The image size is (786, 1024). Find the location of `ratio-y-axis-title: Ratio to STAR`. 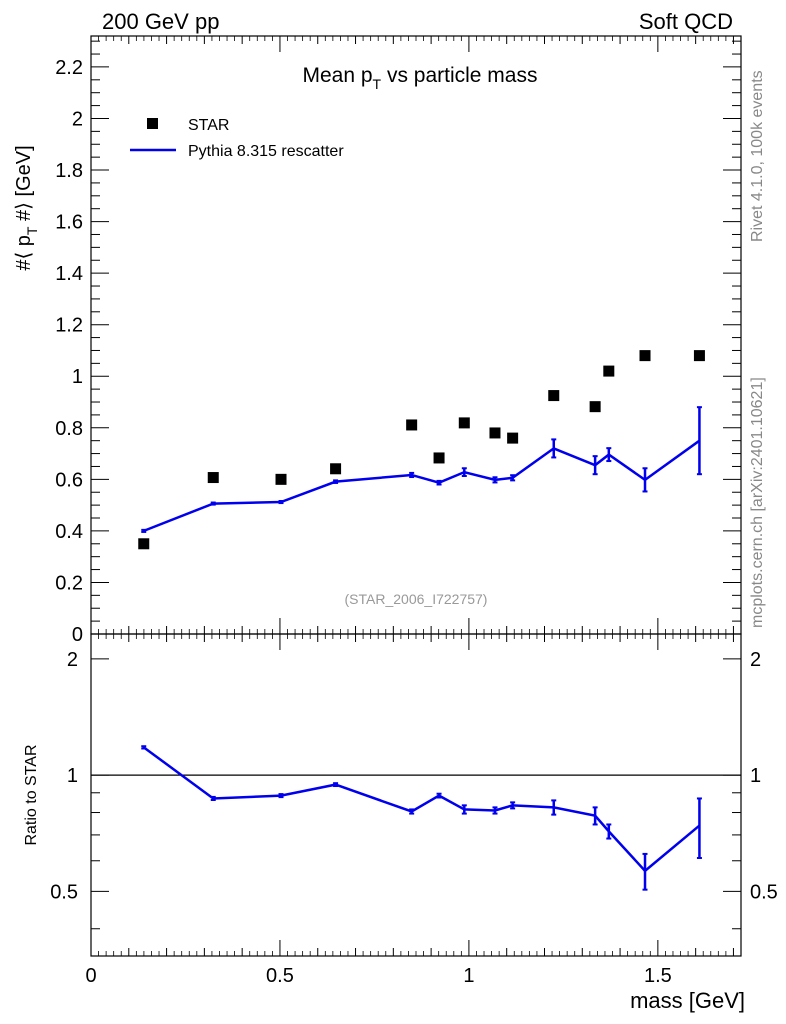

ratio-y-axis-title: Ratio to STAR is located at coordinates (31, 794).